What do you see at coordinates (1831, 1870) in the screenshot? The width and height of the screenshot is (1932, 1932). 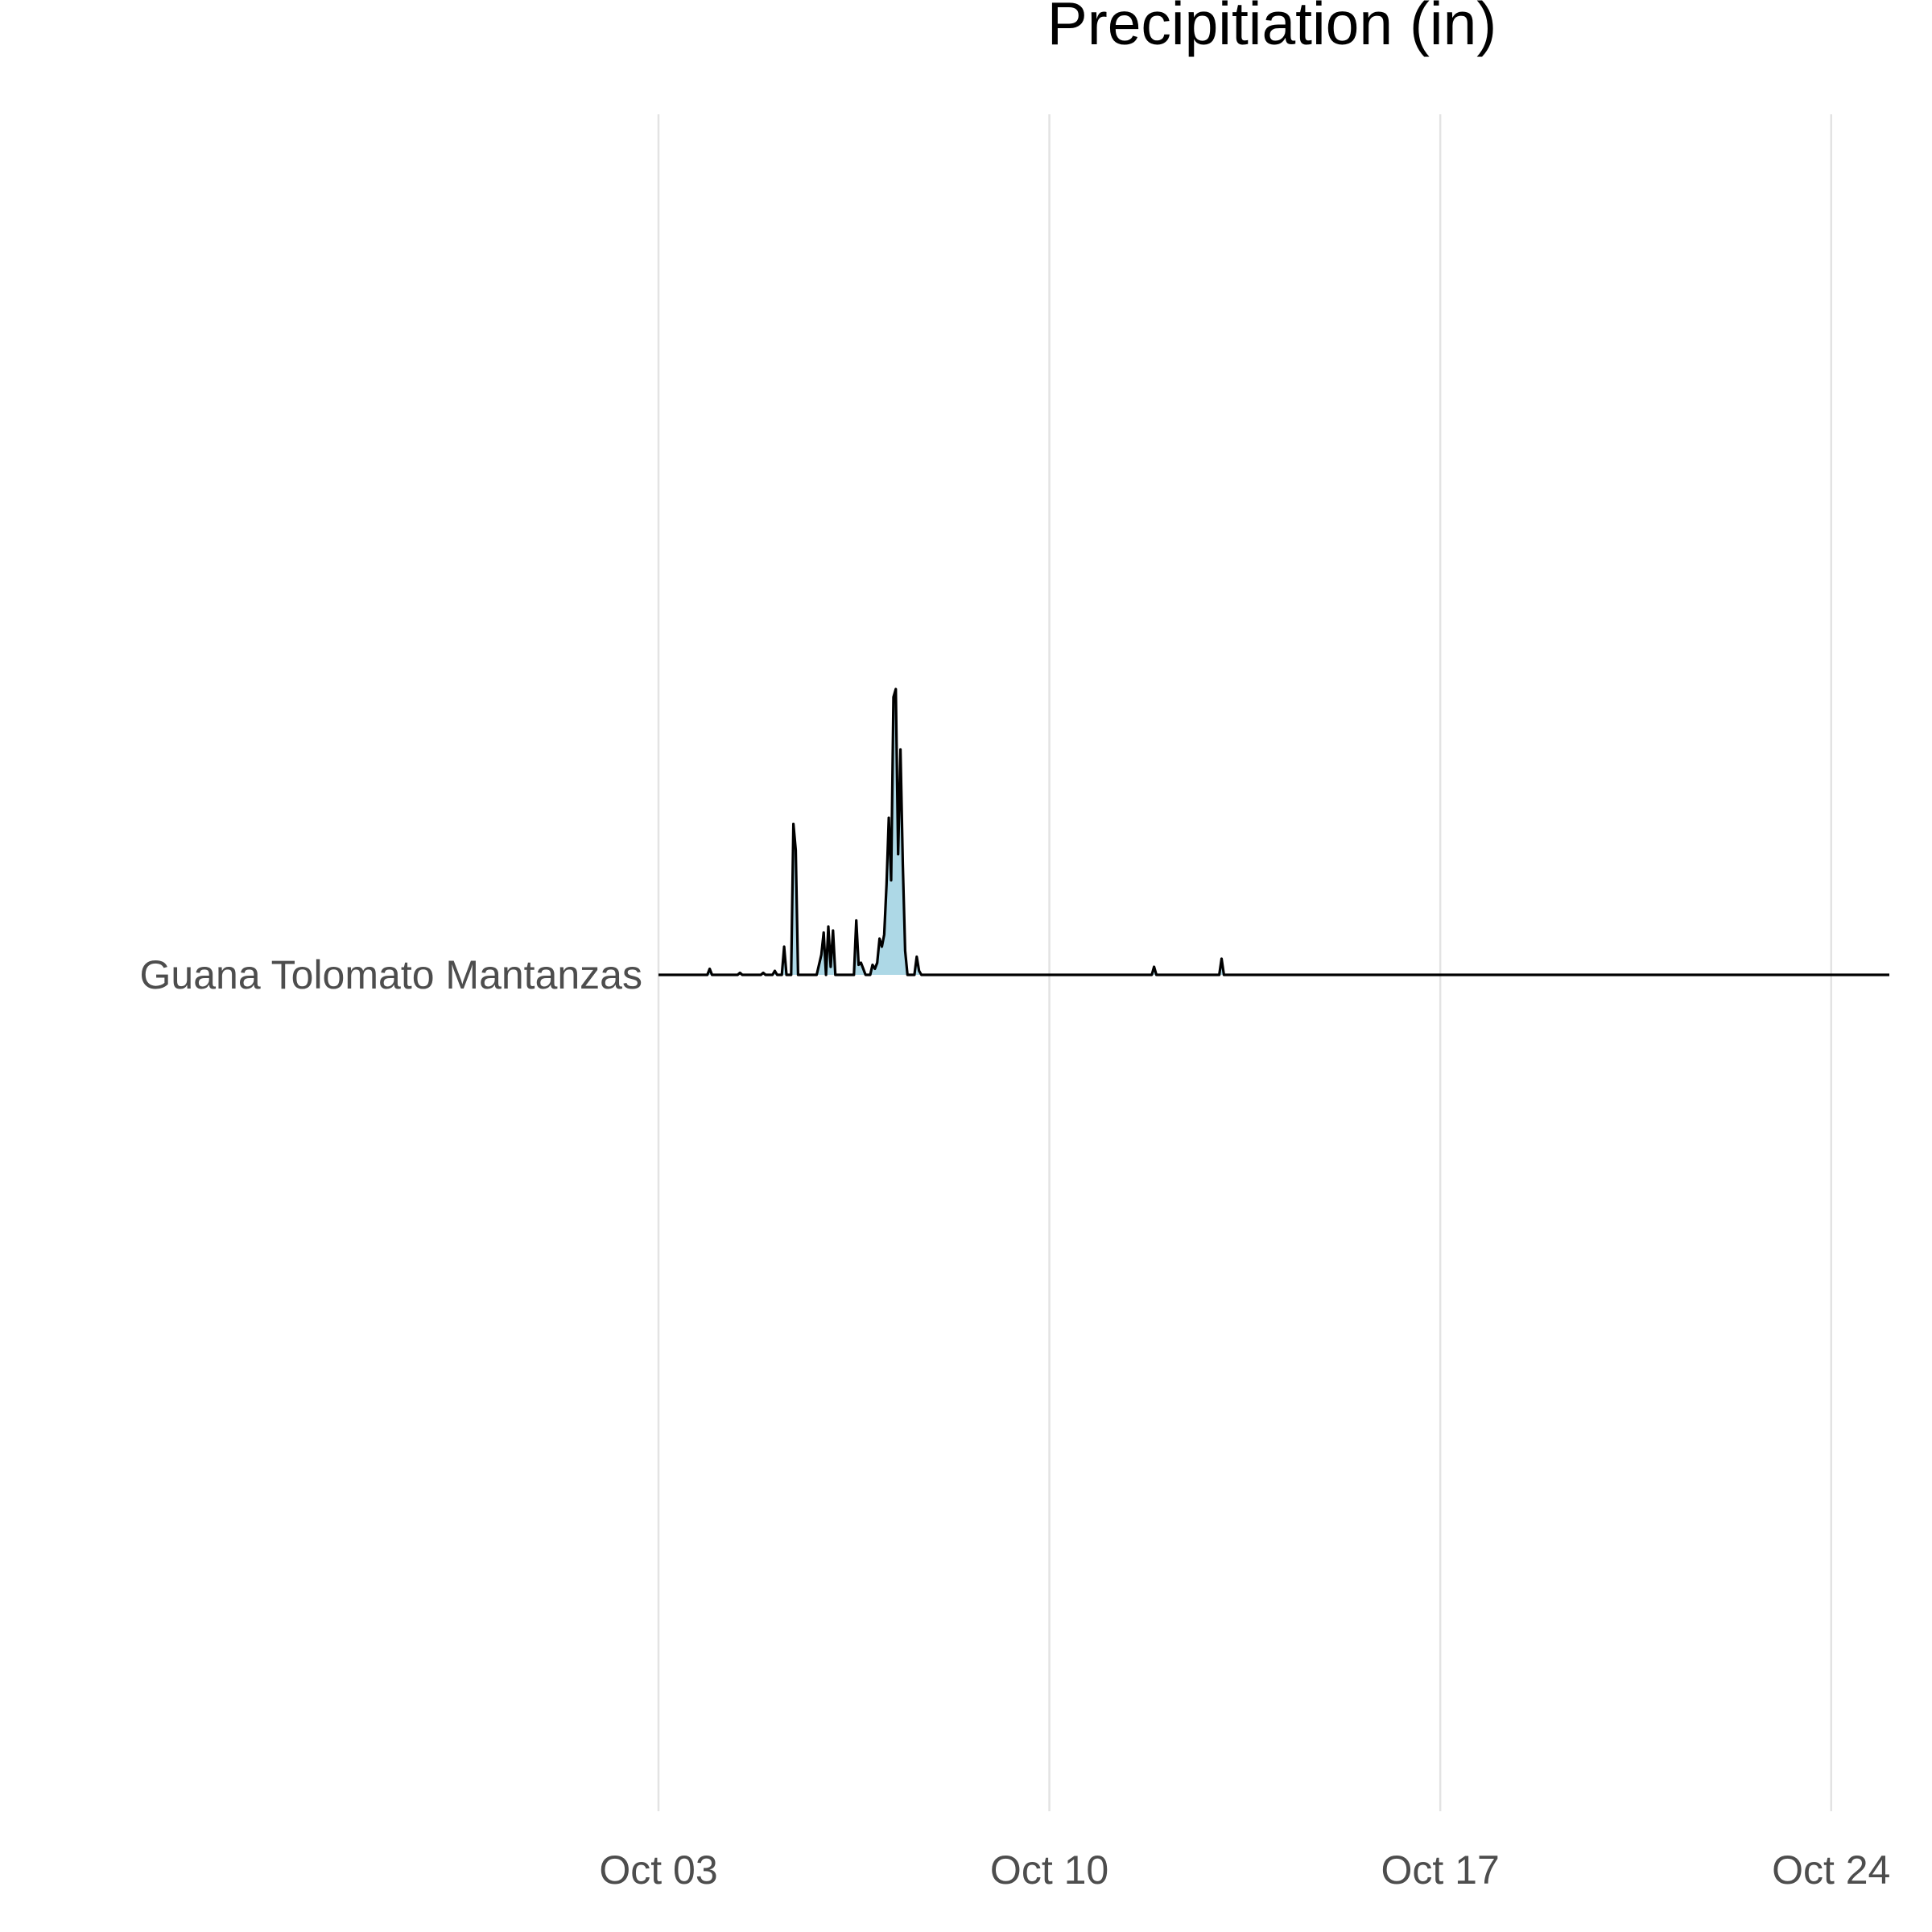 I see `x-tick-label: Oct 24` at bounding box center [1831, 1870].